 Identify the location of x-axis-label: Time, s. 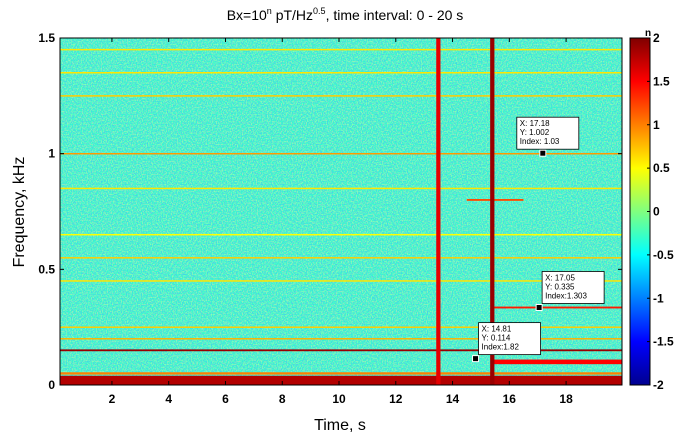
(340, 425).